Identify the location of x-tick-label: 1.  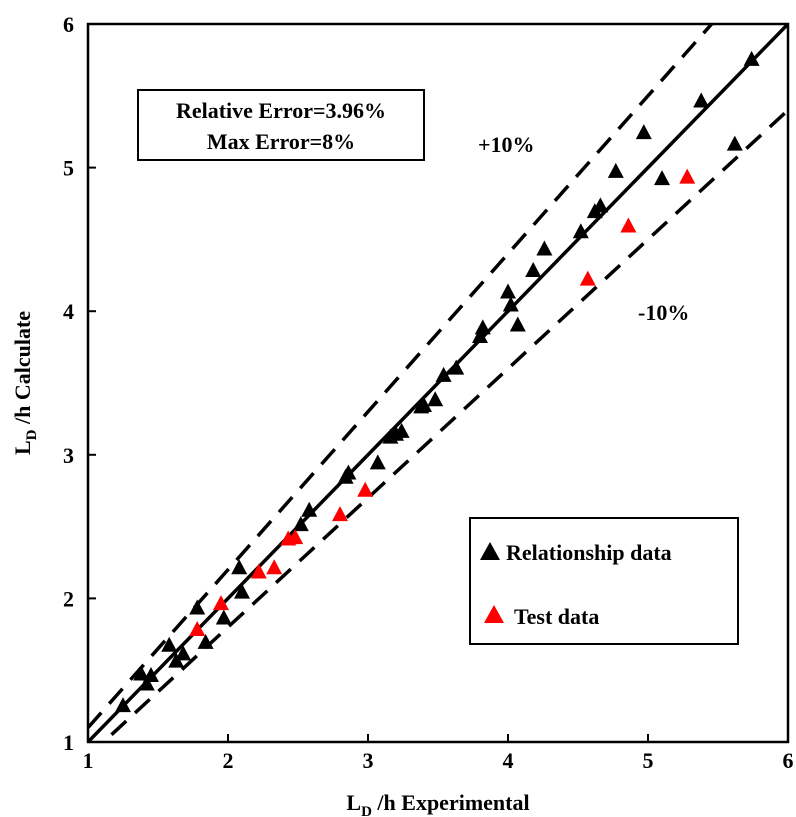
(88, 760).